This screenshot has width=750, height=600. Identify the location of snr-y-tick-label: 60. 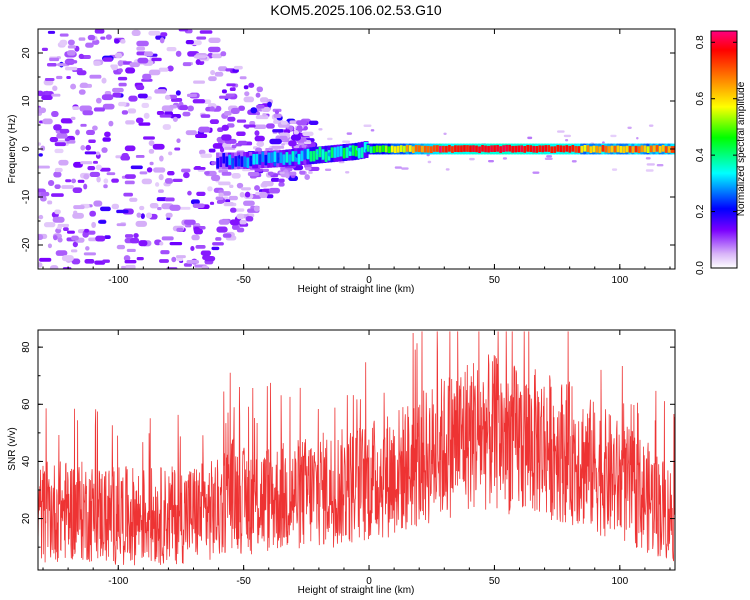
(26, 404).